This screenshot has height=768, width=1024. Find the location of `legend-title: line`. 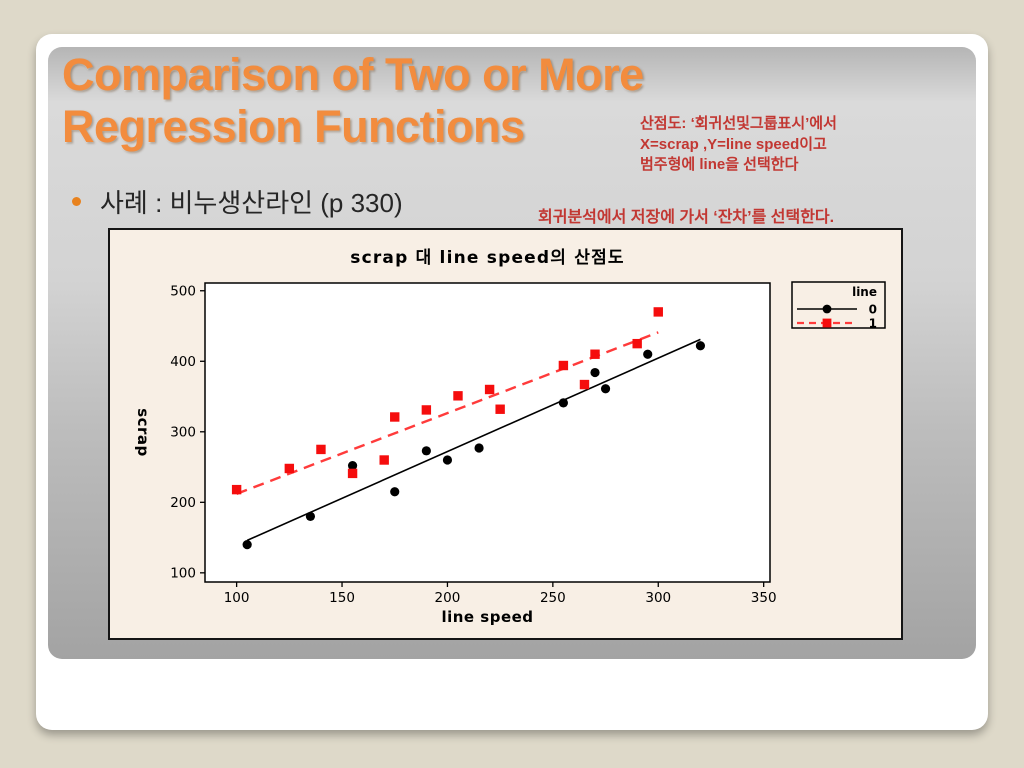

legend-title: line is located at coordinates (864, 292).